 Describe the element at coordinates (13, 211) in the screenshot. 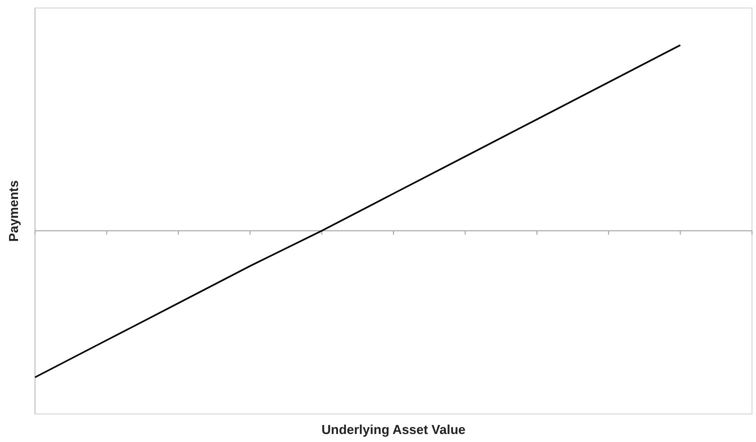

I see `y-axis-title: Payments` at that location.